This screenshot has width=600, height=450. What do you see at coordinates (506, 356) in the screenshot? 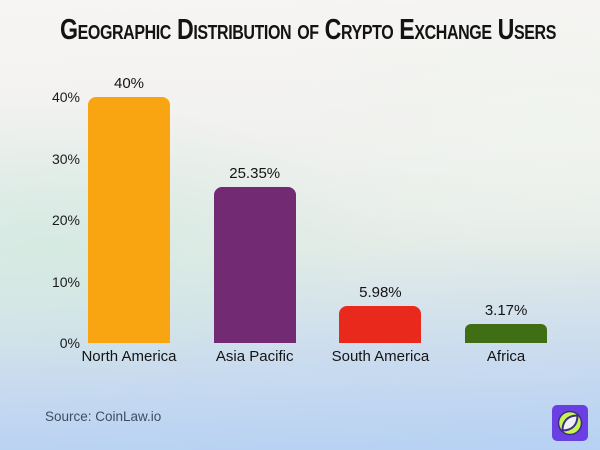
I see `x-axis-category-label: Africa` at bounding box center [506, 356].